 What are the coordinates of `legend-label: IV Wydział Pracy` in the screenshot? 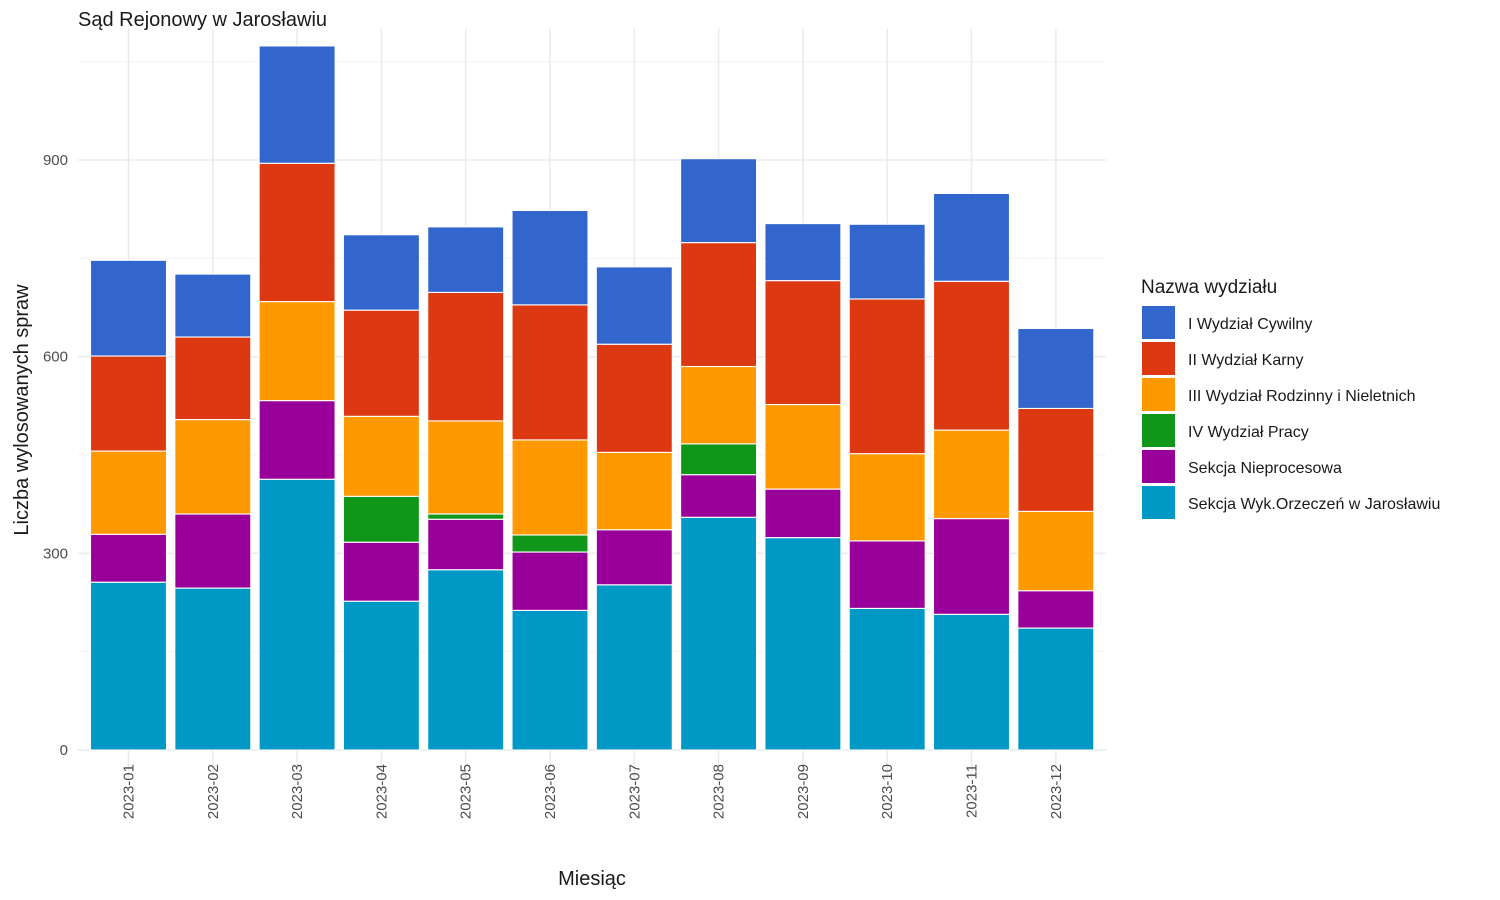 It's located at (1248, 432).